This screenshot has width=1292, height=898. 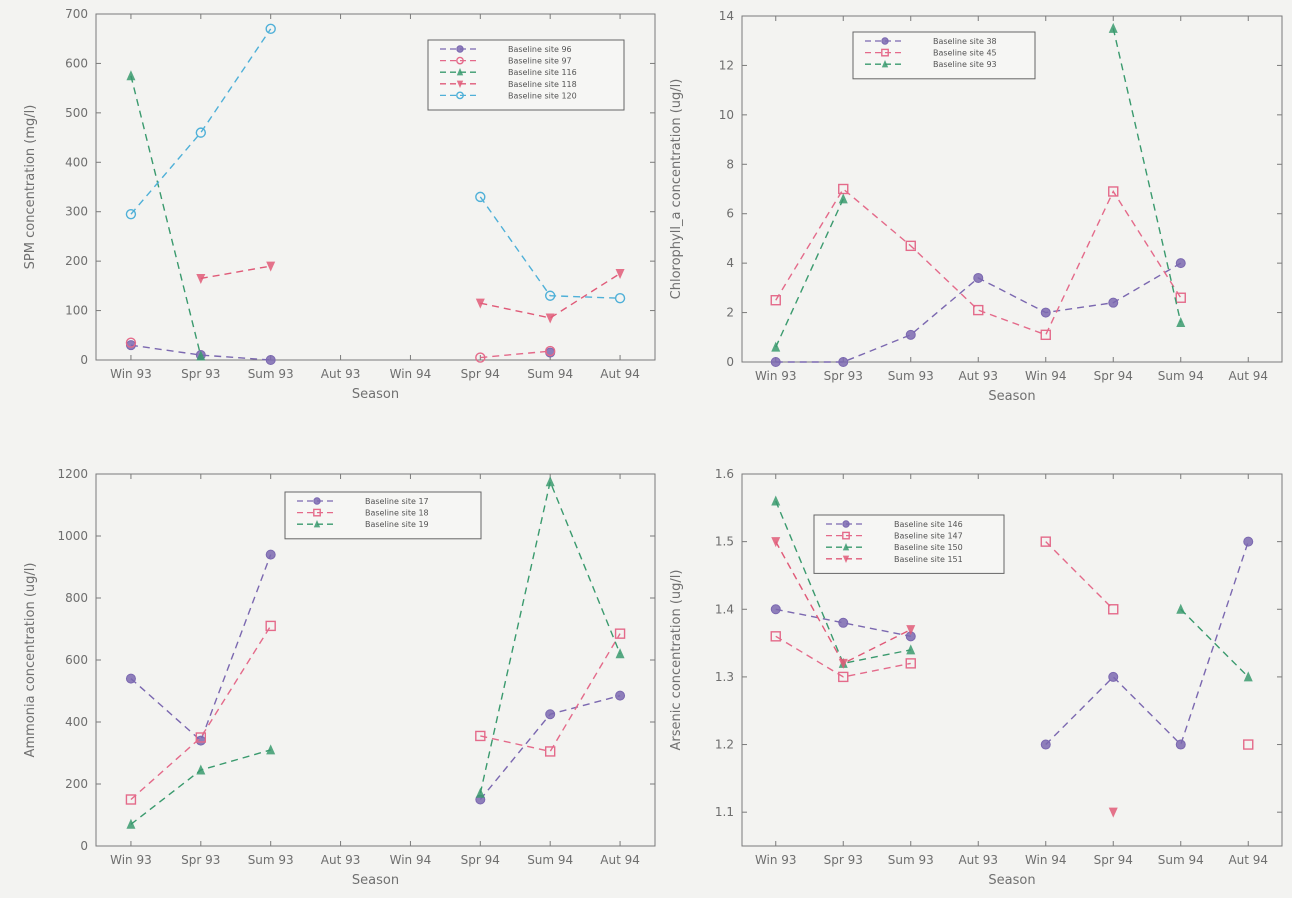 What do you see at coordinates (72, 474) in the screenshot?
I see `y-tick-label: 1200` at bounding box center [72, 474].